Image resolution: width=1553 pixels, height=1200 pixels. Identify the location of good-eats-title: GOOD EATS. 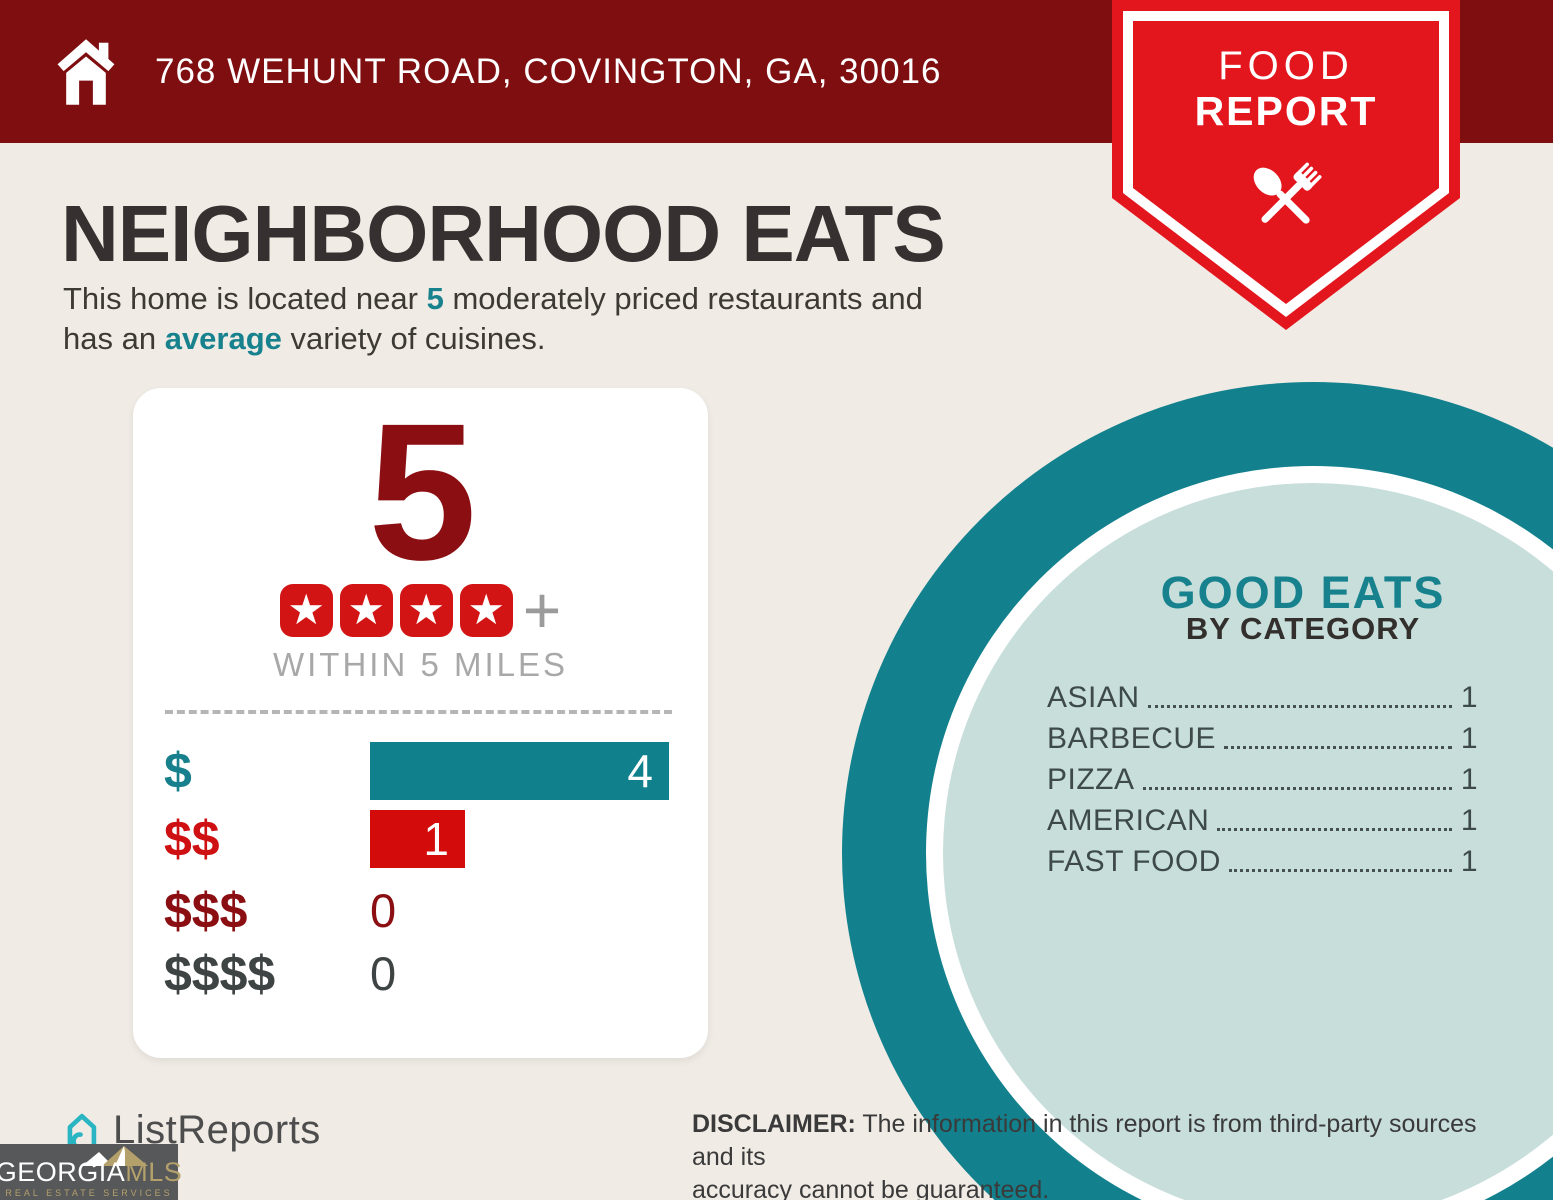
(1303, 592).